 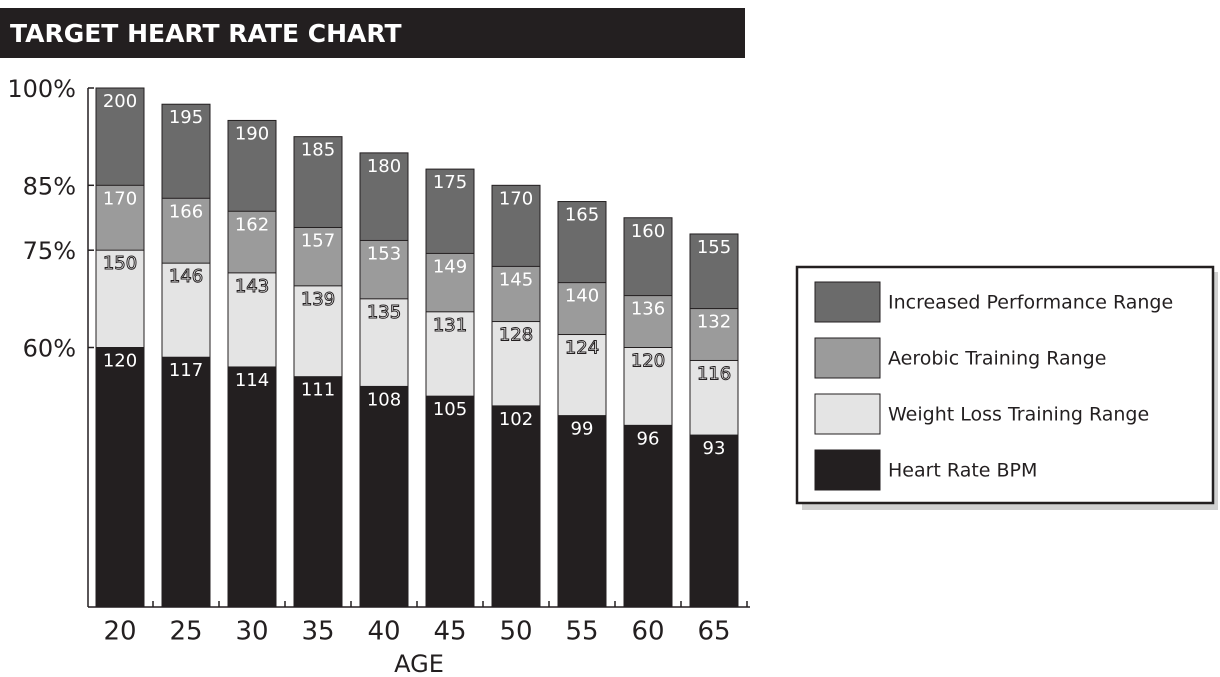 I want to click on value-label: 146, so click(x=186, y=276).